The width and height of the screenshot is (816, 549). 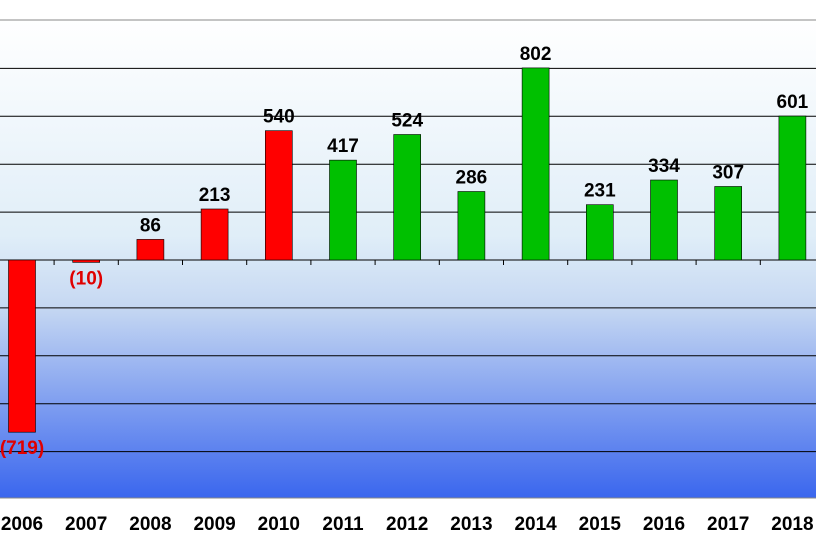 I want to click on bar-2016, so click(x=664, y=220).